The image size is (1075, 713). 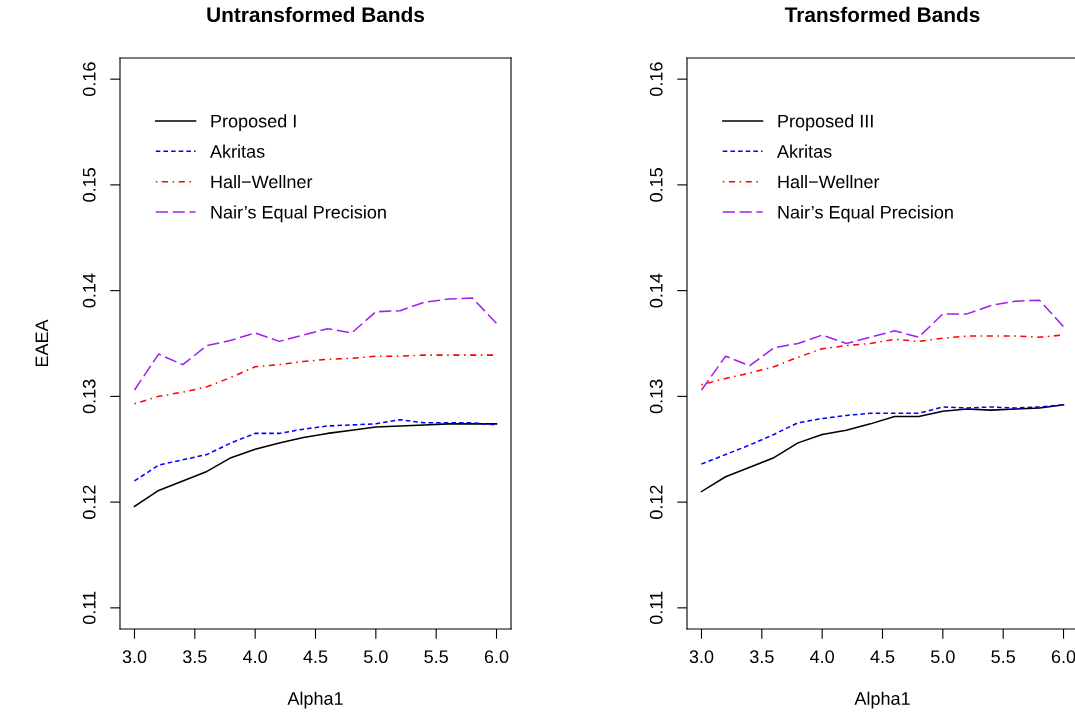 What do you see at coordinates (825, 123) in the screenshot?
I see `legend-label: Proposed III` at bounding box center [825, 123].